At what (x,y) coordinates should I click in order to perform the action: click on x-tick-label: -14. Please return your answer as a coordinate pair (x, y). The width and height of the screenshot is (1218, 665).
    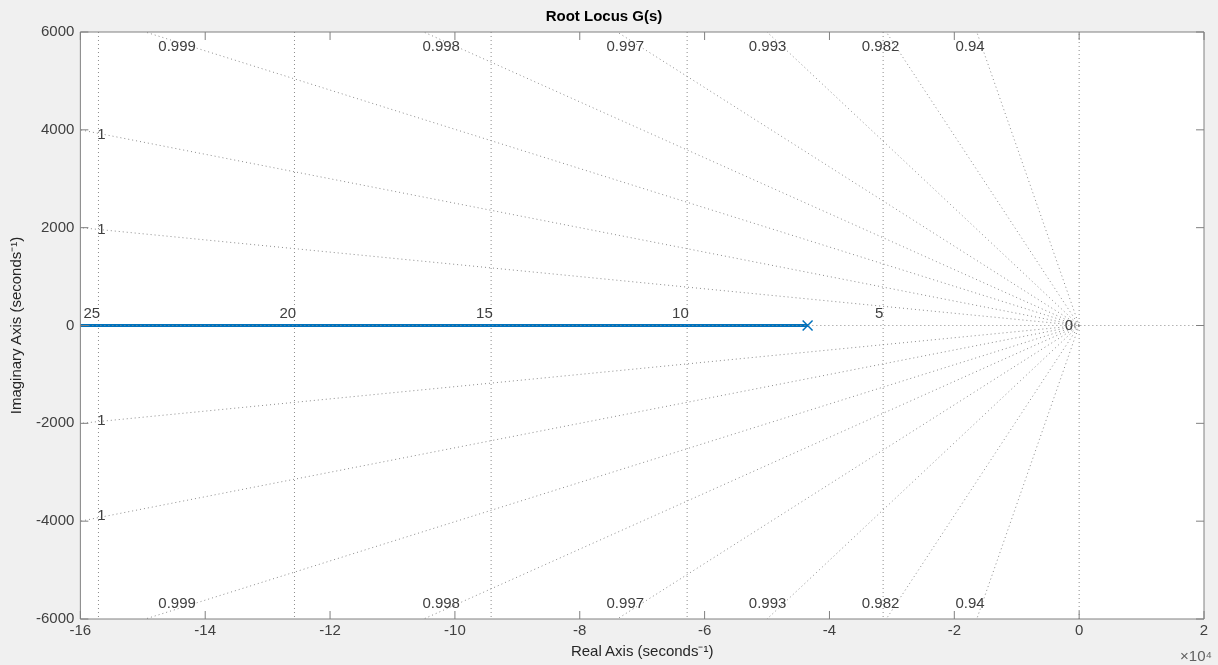
    Looking at the image, I should click on (205, 630).